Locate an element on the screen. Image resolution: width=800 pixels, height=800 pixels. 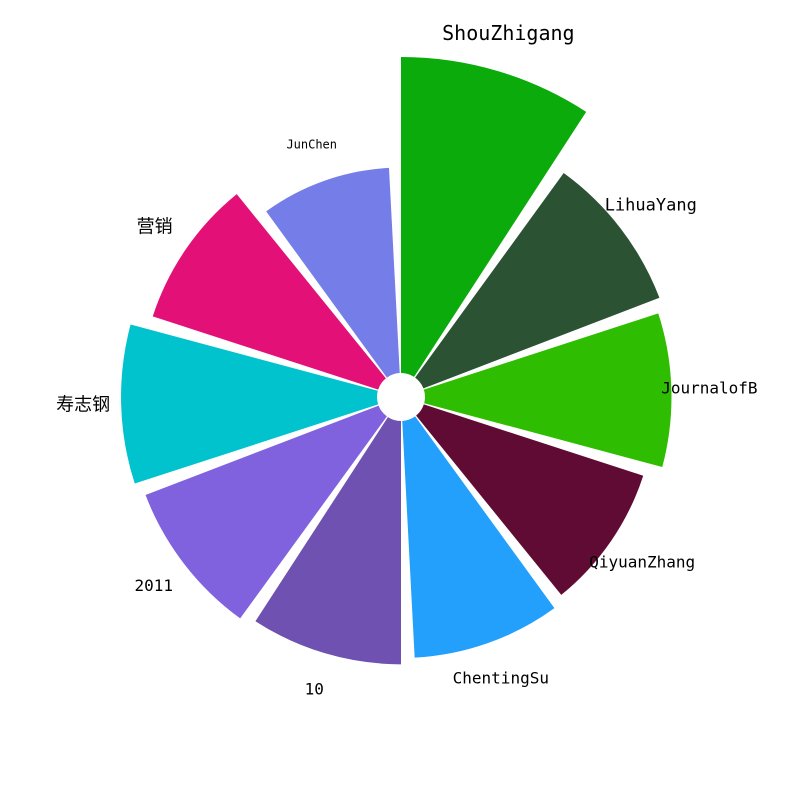
category-label-3: QiyuanZhang is located at coordinates (642, 561).